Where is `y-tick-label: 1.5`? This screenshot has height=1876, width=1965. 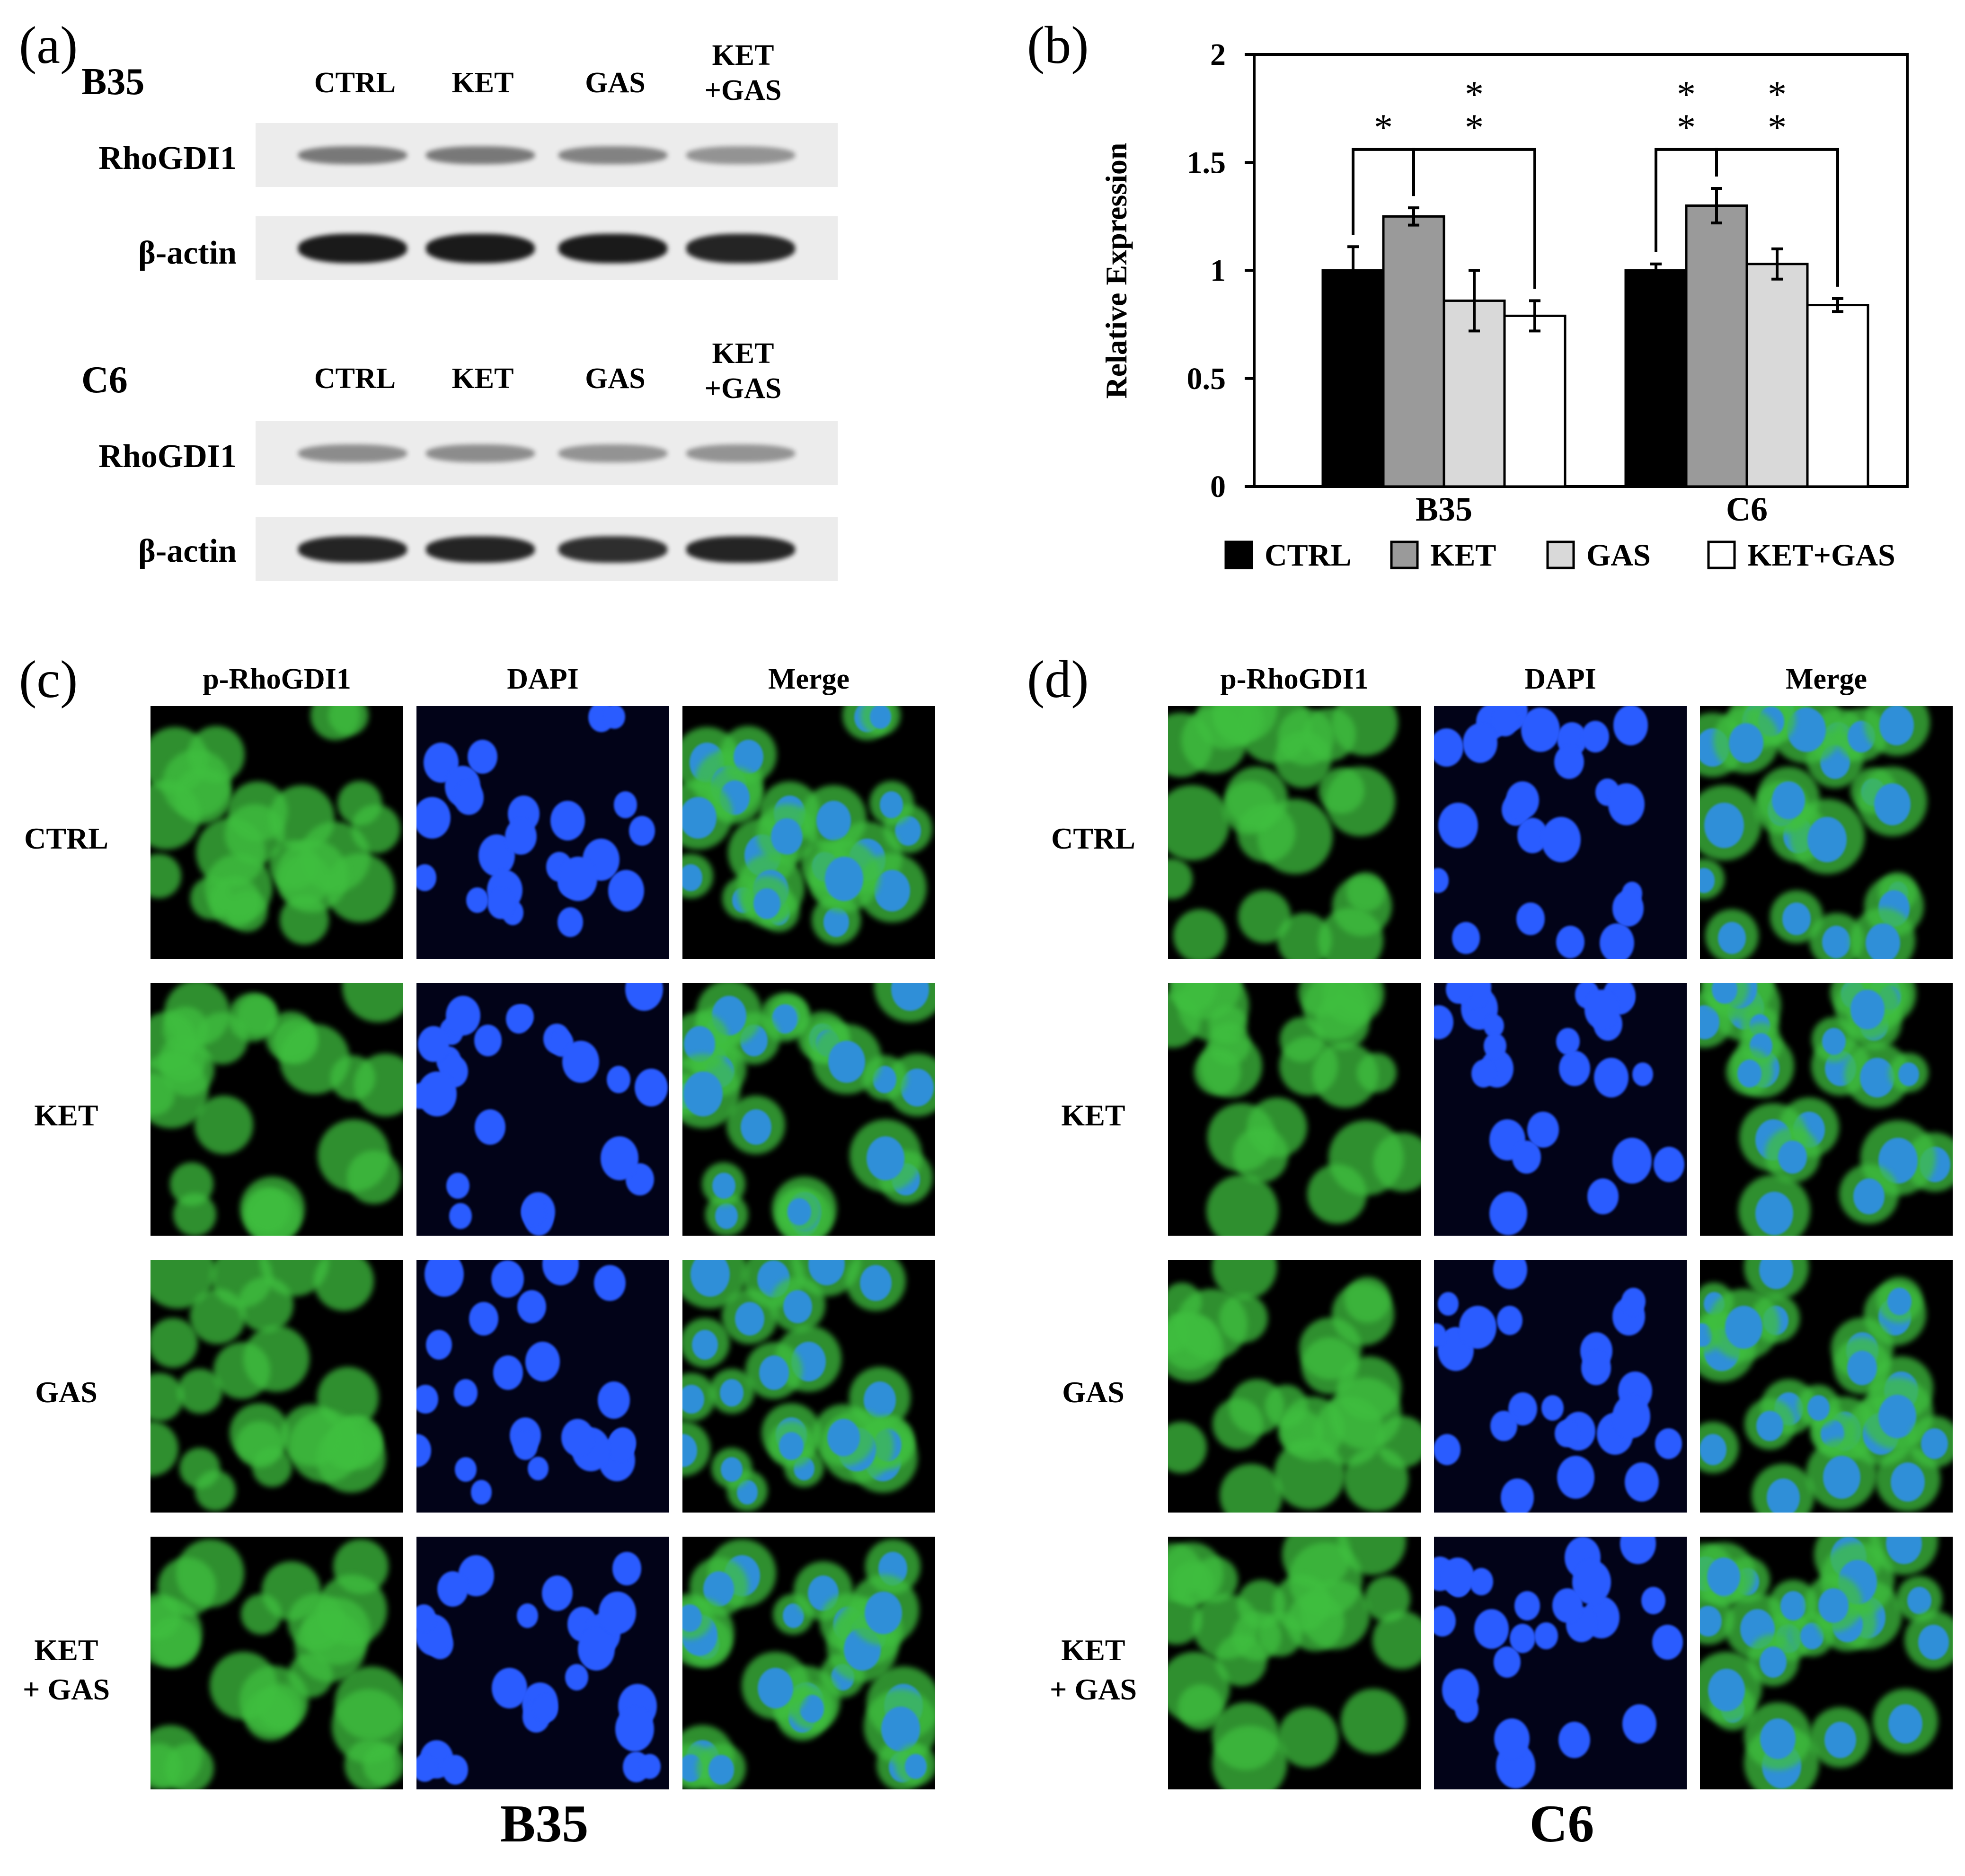 y-tick-label: 1.5 is located at coordinates (1206, 162).